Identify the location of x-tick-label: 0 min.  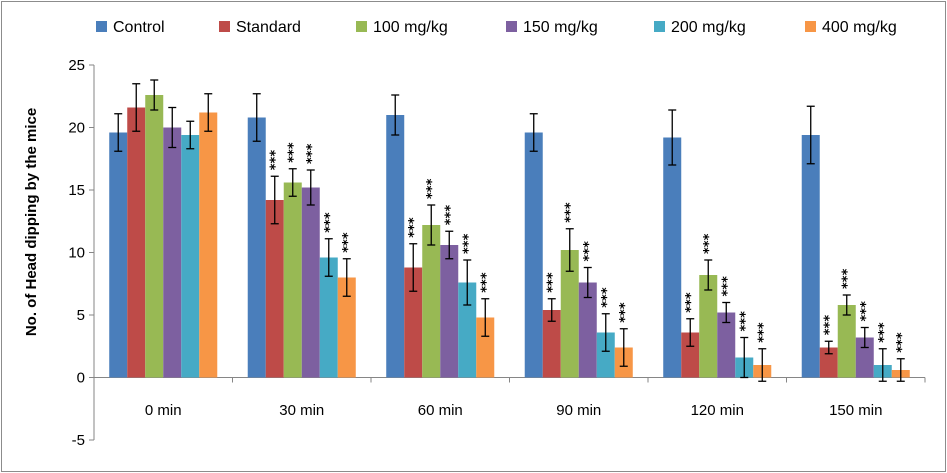
(163, 410).